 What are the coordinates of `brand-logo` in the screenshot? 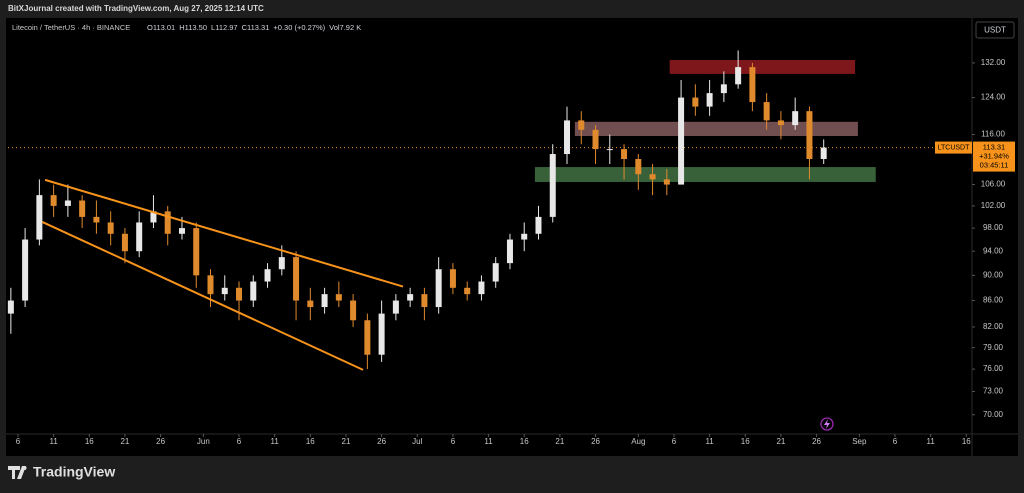 It's located at (17, 472).